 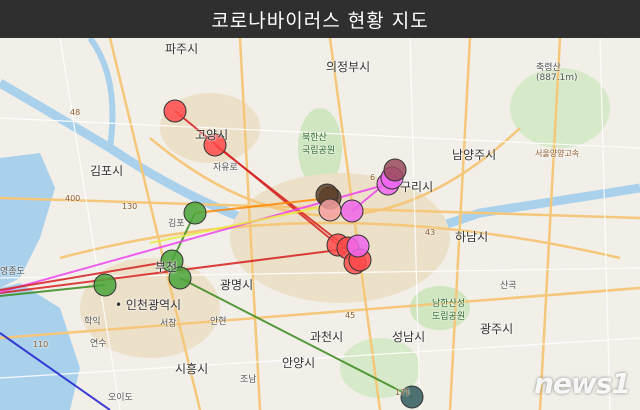 I want to click on case-marker-m2, so click(x=215, y=145).